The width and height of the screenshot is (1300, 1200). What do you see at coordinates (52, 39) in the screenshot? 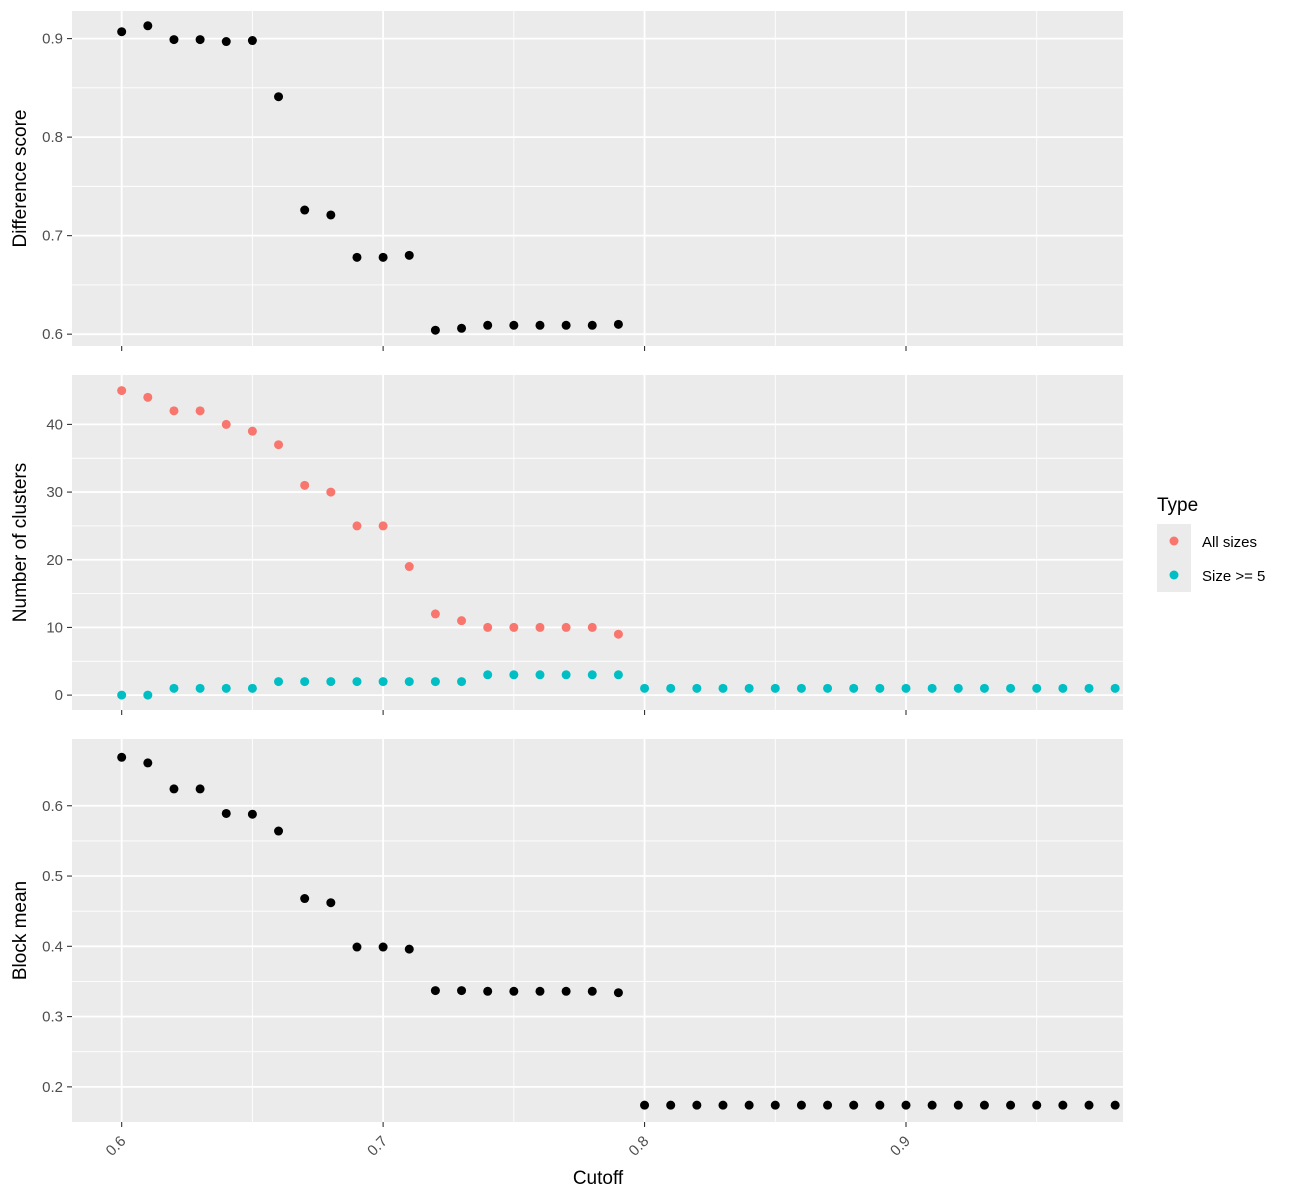
I see `y-tick-label: 0.9` at bounding box center [52, 39].